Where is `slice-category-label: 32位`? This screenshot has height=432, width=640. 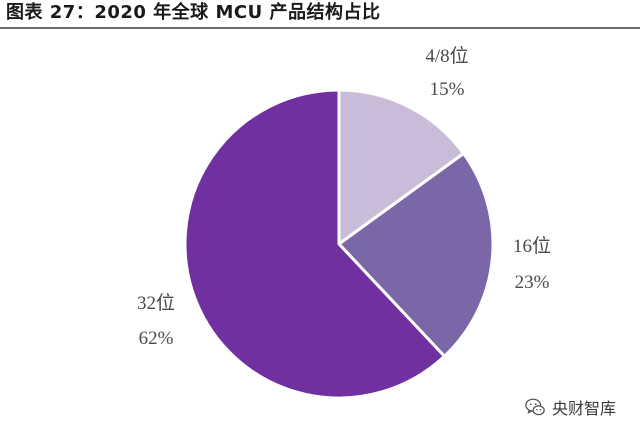
slice-category-label: 32位 is located at coordinates (156, 303).